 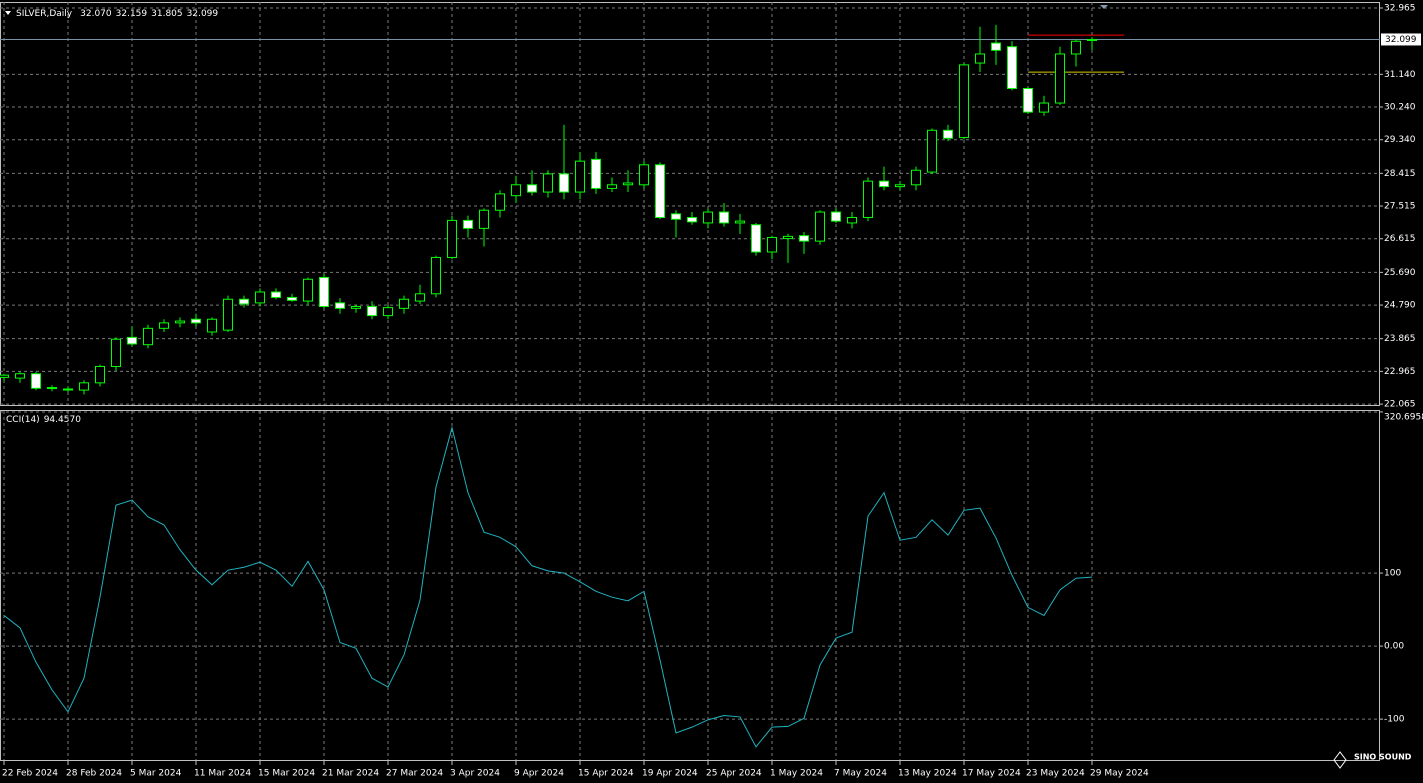 I want to click on x-tick-label: 15 Apr 2024, so click(x=606, y=774).